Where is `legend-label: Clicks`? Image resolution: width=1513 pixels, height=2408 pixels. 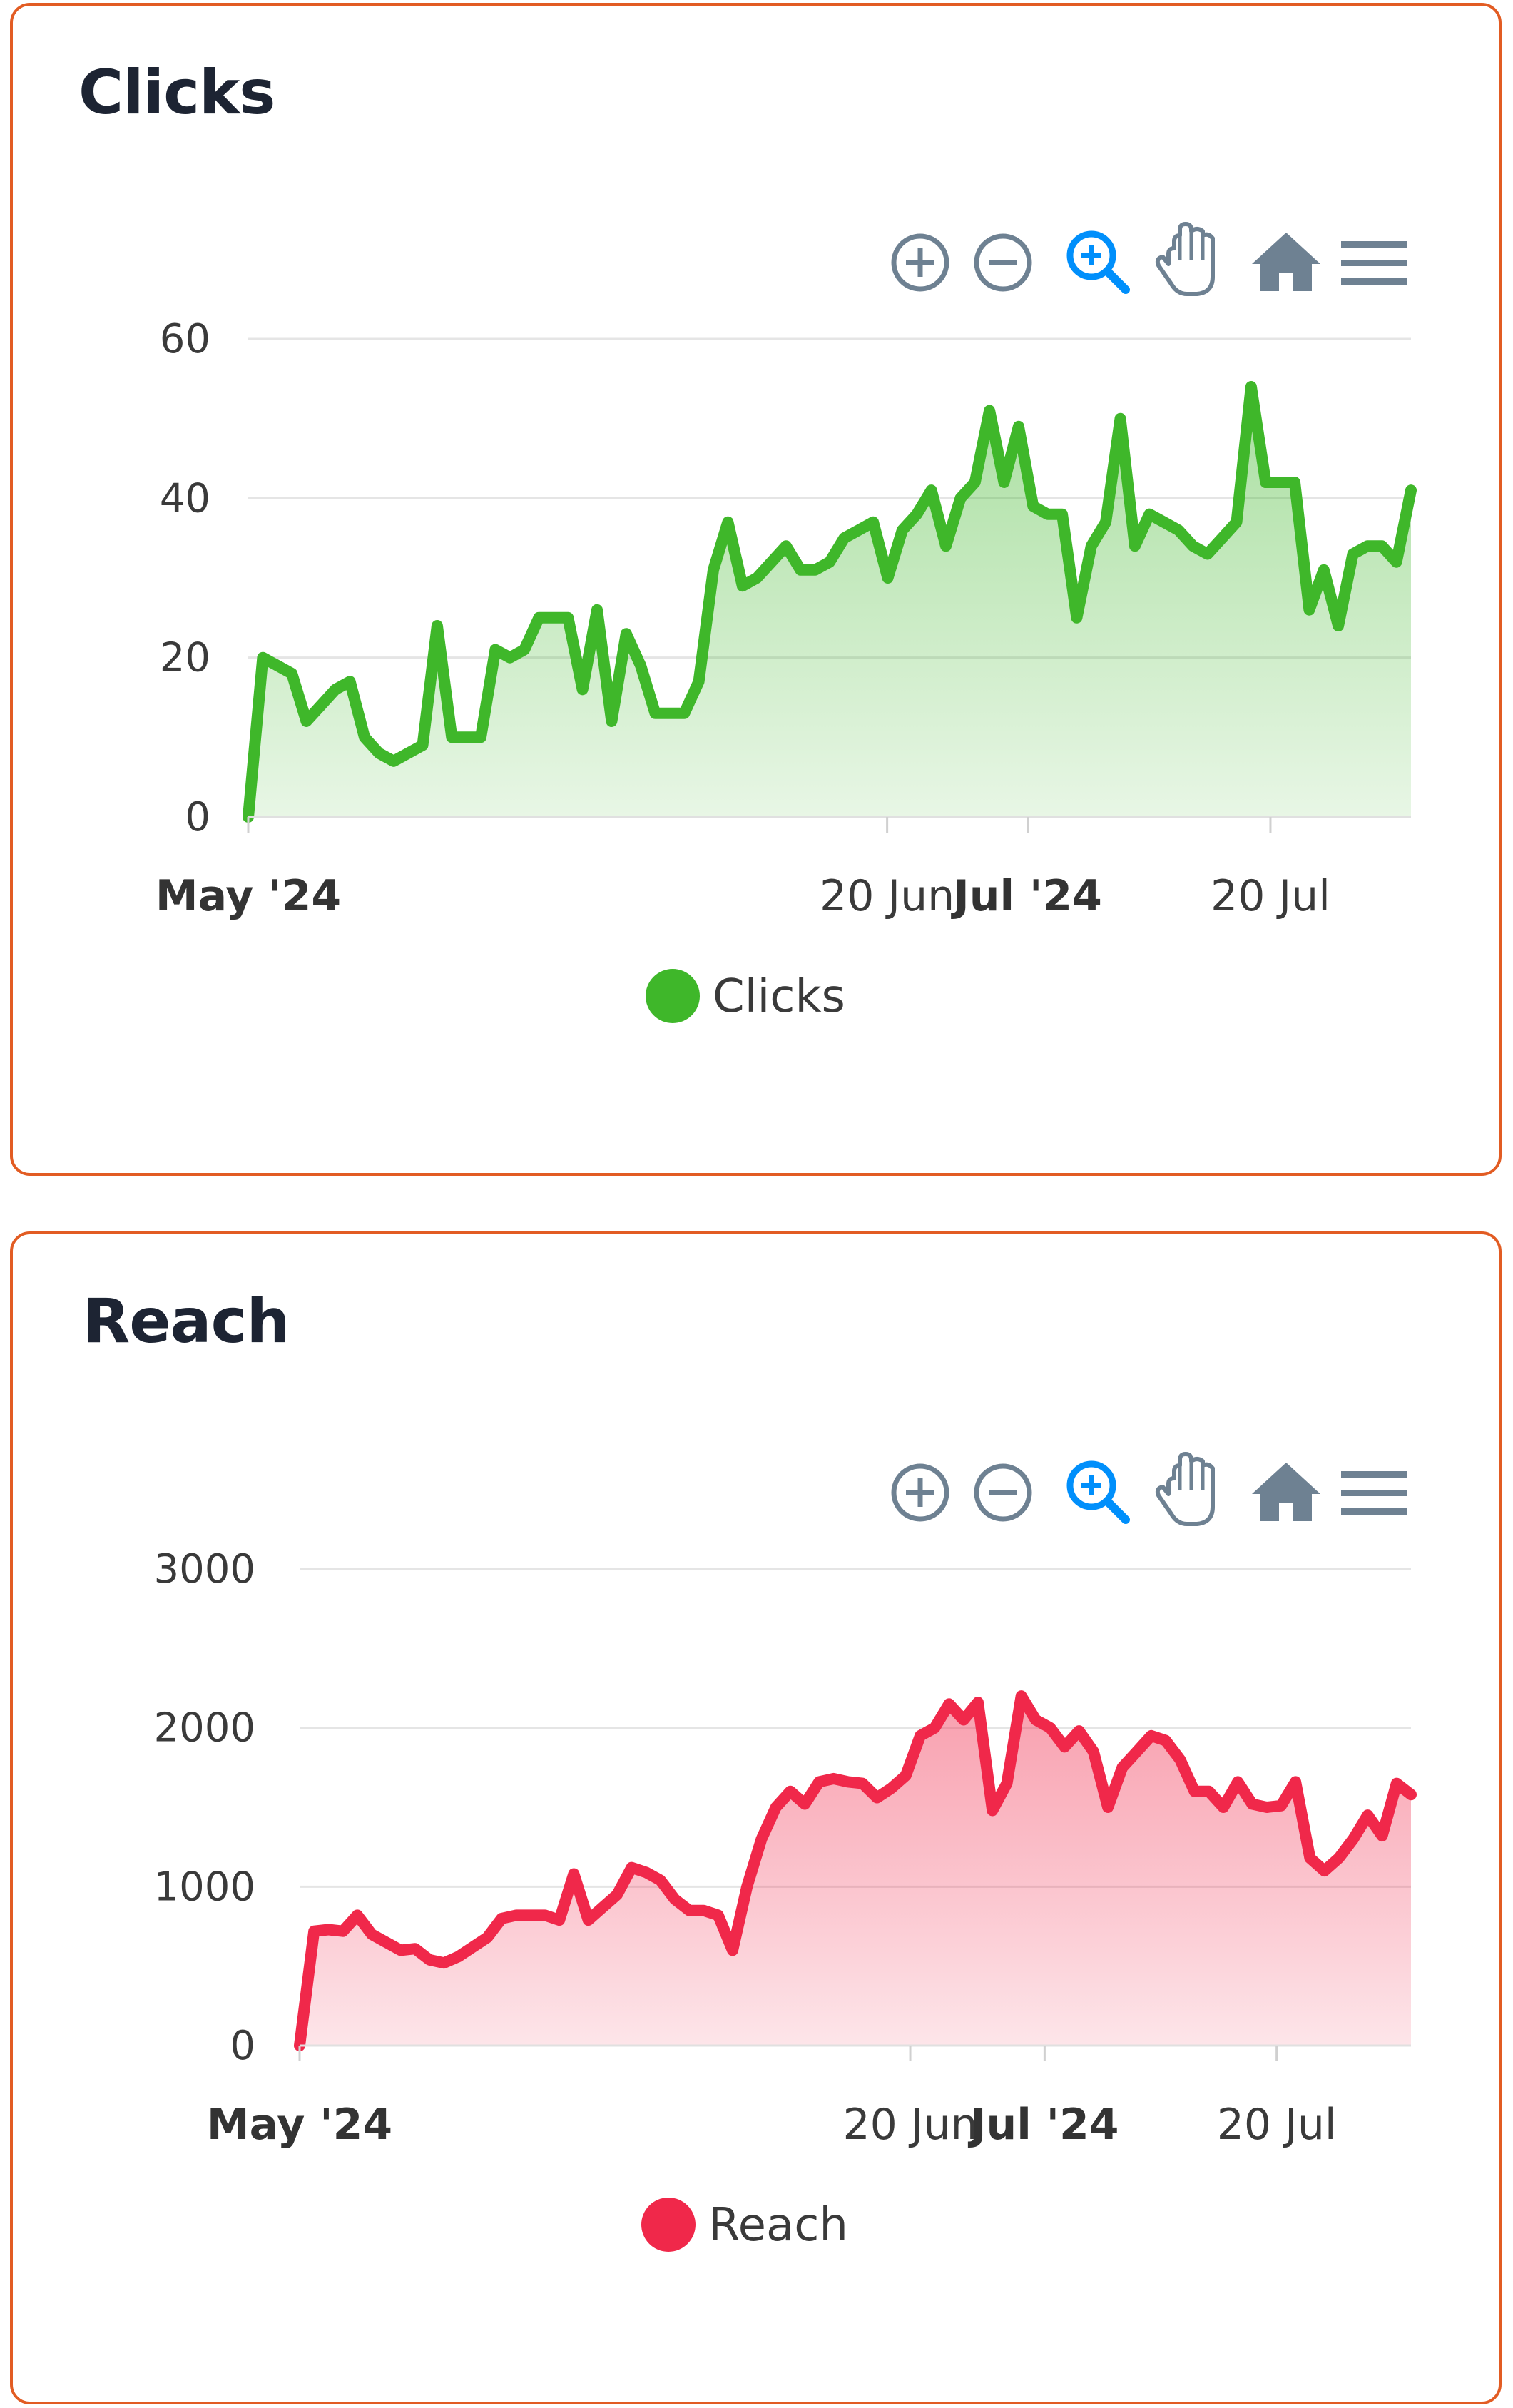
legend-label: Clicks is located at coordinates (779, 996).